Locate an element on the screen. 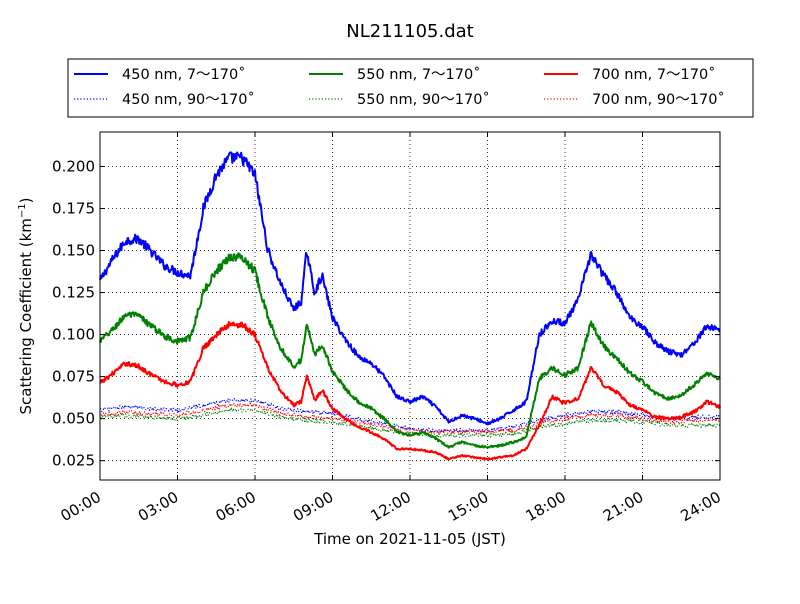 This screenshot has height=604, width=800. y-tick-label: 0.075 is located at coordinates (73, 377).